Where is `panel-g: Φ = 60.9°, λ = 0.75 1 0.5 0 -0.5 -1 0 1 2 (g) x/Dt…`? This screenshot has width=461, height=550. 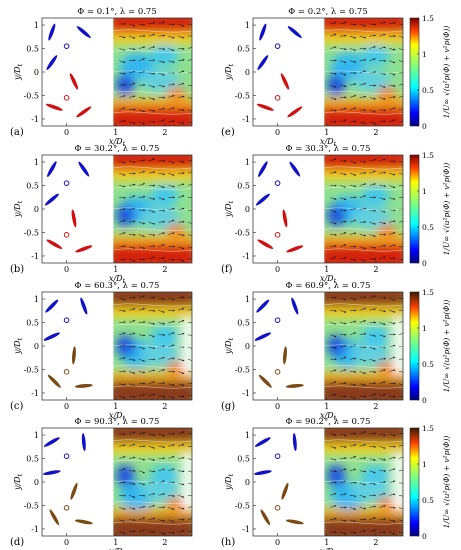 panel-g: Φ = 60.9°, λ = 0.75 1 0.5 0 -0.5 -1 0 1 2 (g) x/Dt… is located at coordinates (336, 351).